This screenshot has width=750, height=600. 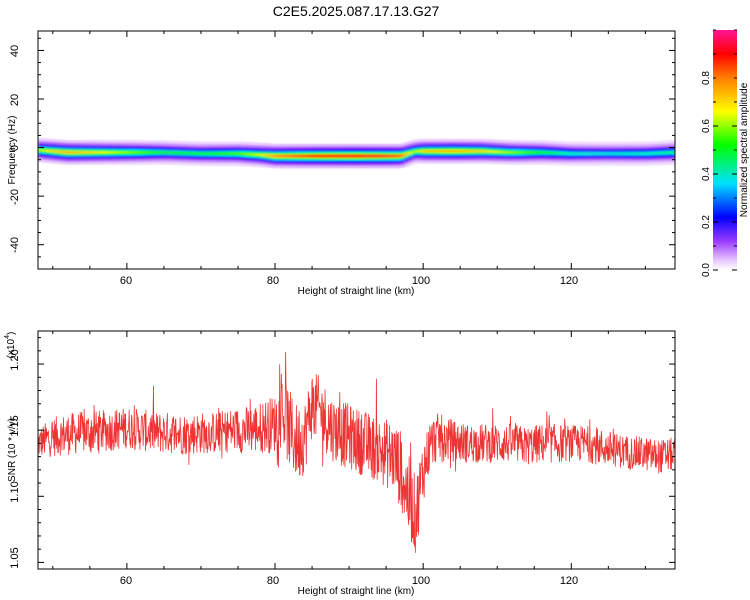 What do you see at coordinates (15, 197) in the screenshot?
I see `spectrogram-y-tick-label: -20` at bounding box center [15, 197].